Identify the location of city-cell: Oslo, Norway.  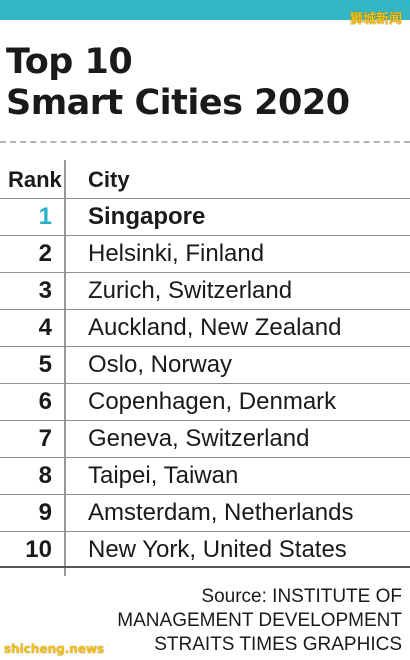
(160, 364).